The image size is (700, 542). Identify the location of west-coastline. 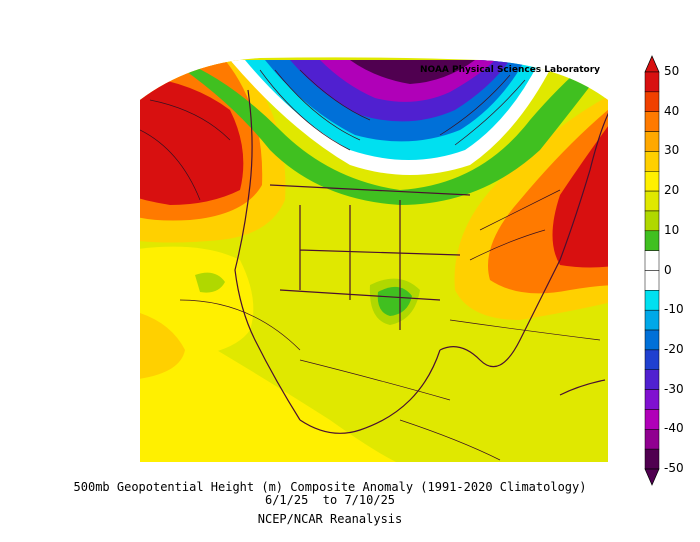
(267, 255).